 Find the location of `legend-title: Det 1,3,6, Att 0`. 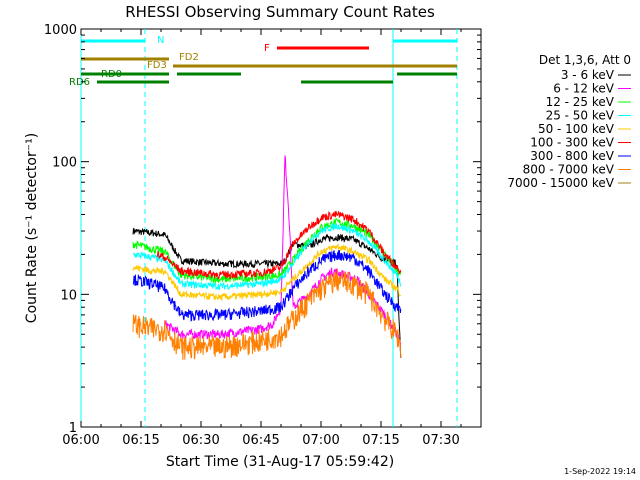

legend-title: Det 1,3,6, Att 0 is located at coordinates (585, 60).